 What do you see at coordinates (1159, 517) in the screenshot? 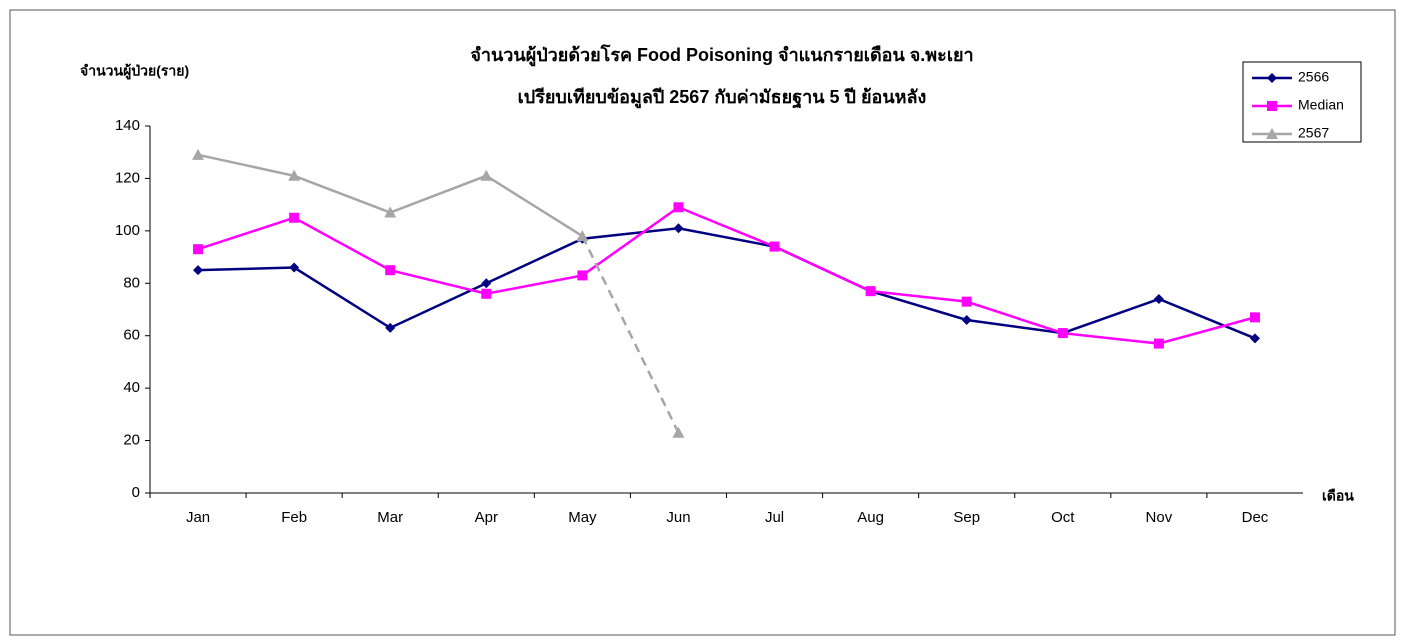
I see `x-tick-label: Nov` at bounding box center [1159, 517].